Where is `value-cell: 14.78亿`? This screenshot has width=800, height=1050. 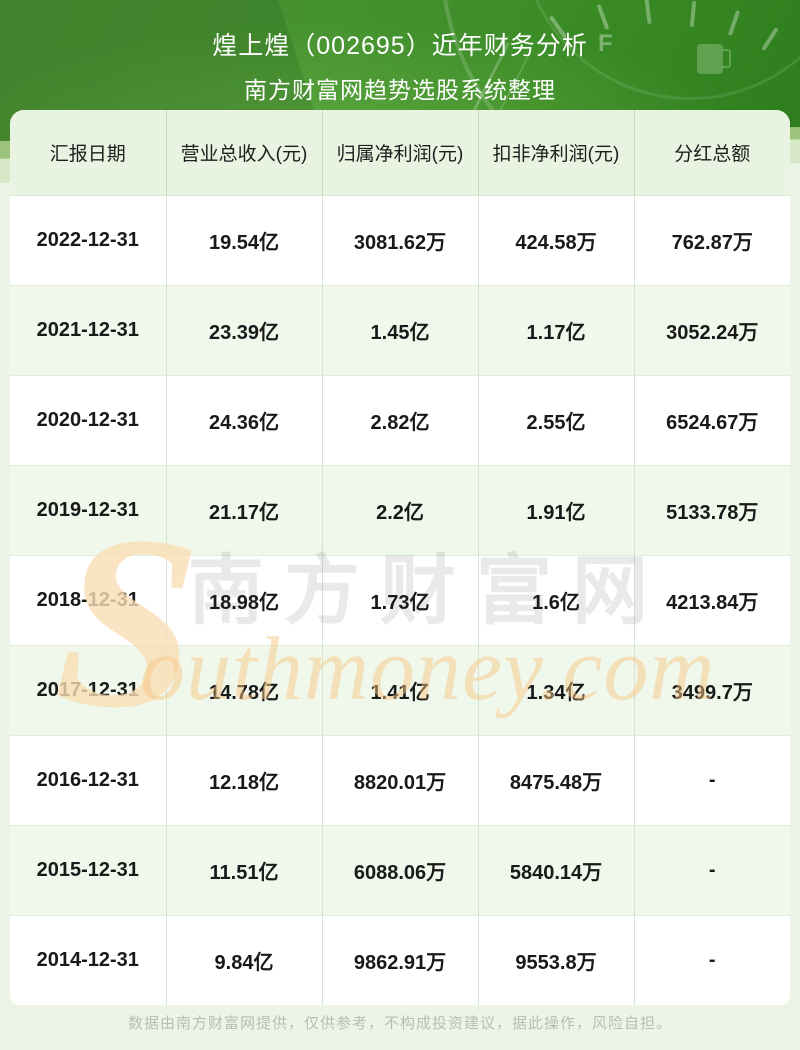
value-cell: 14.78亿 is located at coordinates (244, 689).